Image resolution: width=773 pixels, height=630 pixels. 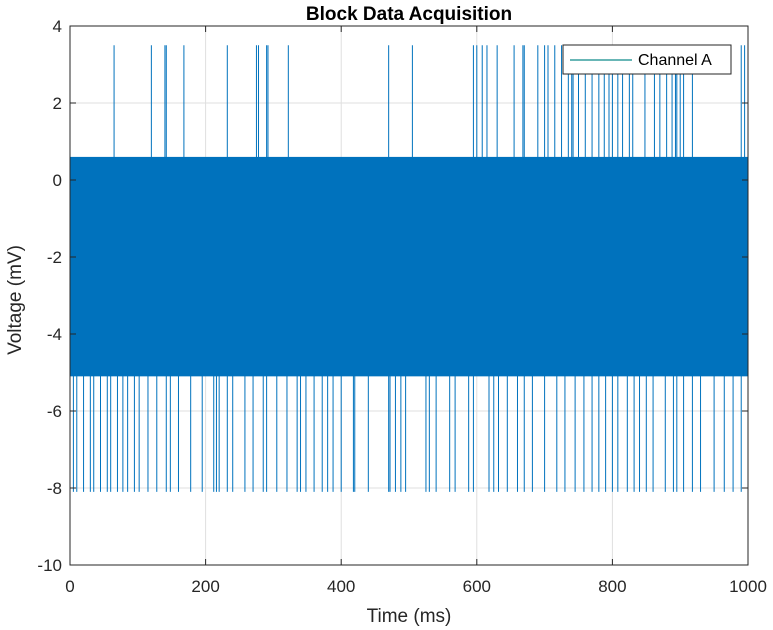 I want to click on y-axis-label: Voltage (mV), so click(x=15, y=300).